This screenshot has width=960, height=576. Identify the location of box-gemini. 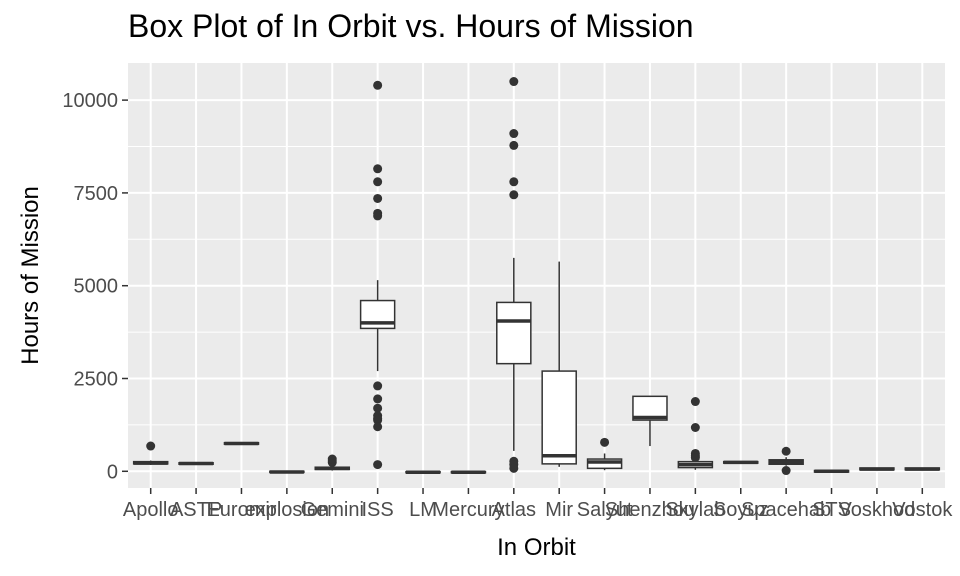
(332, 462).